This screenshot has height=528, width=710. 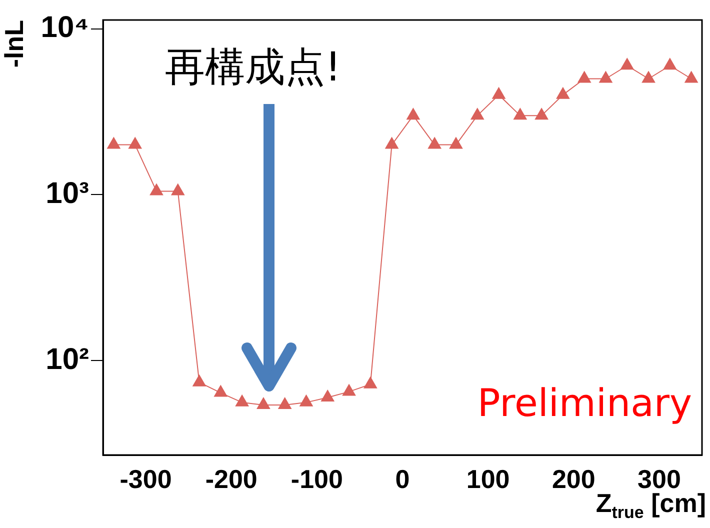 What do you see at coordinates (316, 479) in the screenshot?
I see `x-tick-label: -100` at bounding box center [316, 479].